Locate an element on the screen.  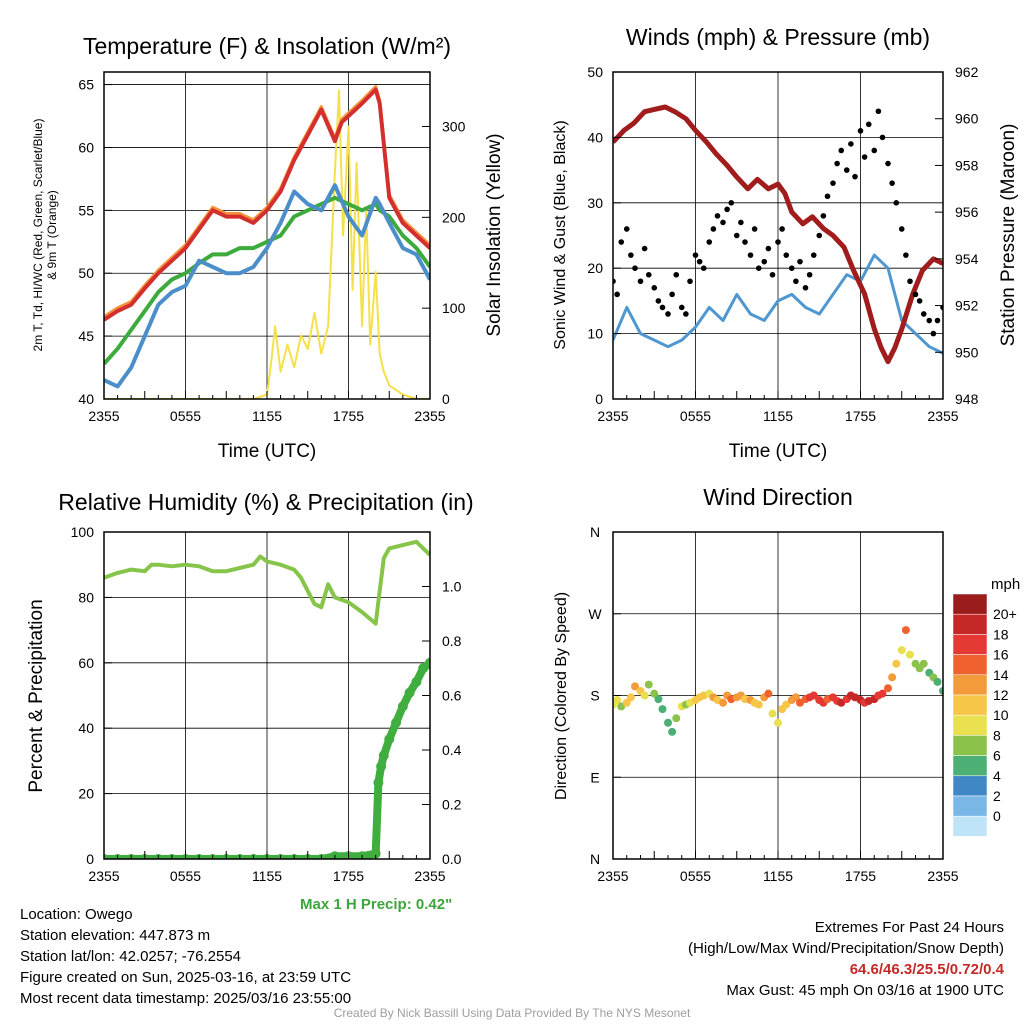
colorbar-label: 10 is located at coordinates (1001, 715).